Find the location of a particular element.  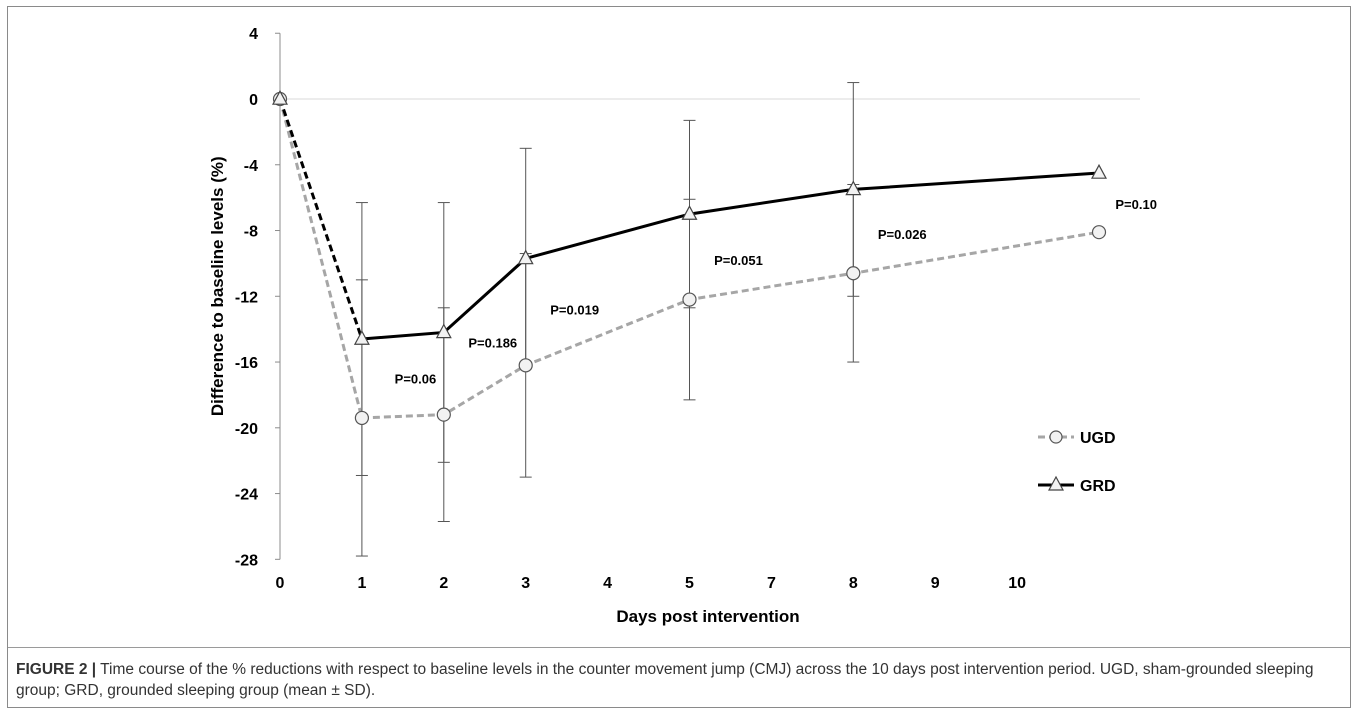

p-value-annotation: P=0.186 is located at coordinates (492, 342).